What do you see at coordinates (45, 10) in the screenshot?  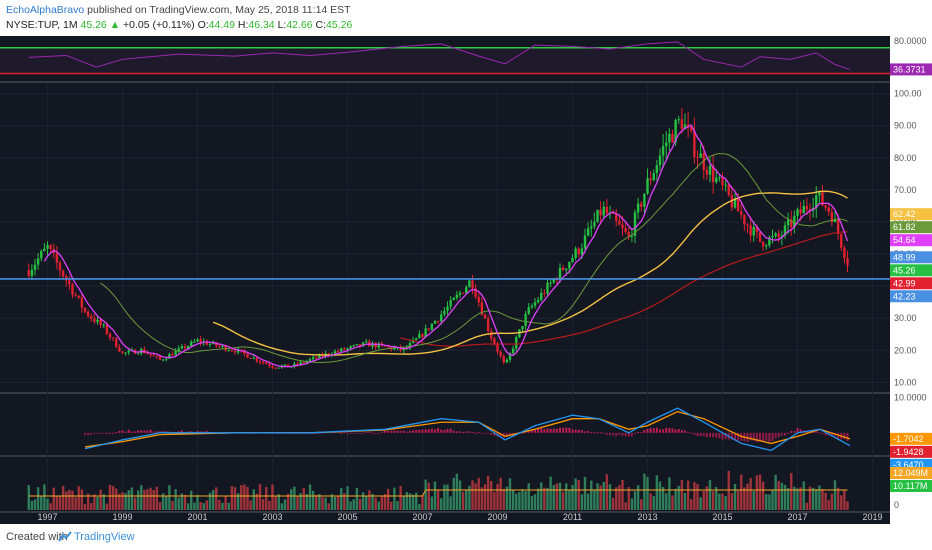 I see `author-link: EchoAlphaBravo` at bounding box center [45, 10].